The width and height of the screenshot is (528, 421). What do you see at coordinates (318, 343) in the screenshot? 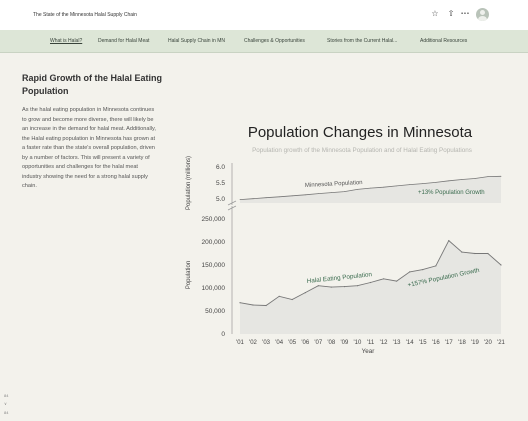
I see `x-tick-label: '07` at bounding box center [318, 343].